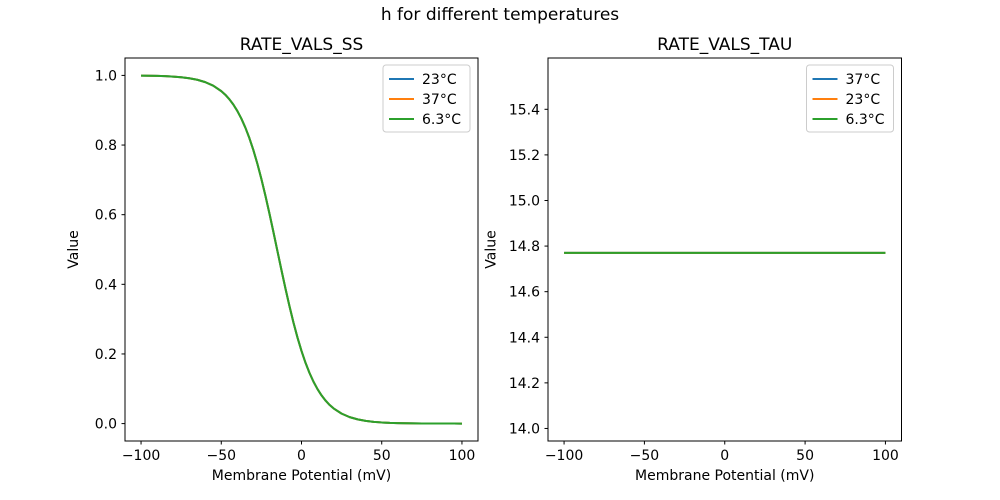  What do you see at coordinates (524, 293) in the screenshot?
I see `y-tick-label: 14.6` at bounding box center [524, 293].